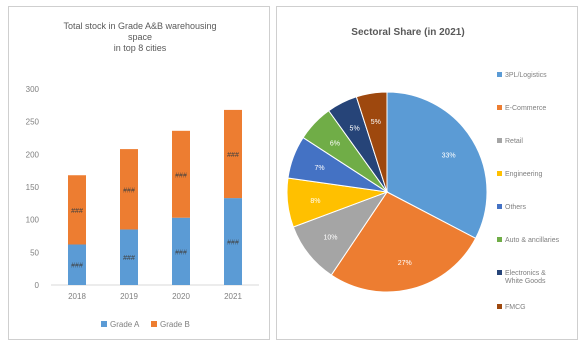 This screenshot has height=346, width=586. I want to click on legend-swatch-others, so click(499, 206).